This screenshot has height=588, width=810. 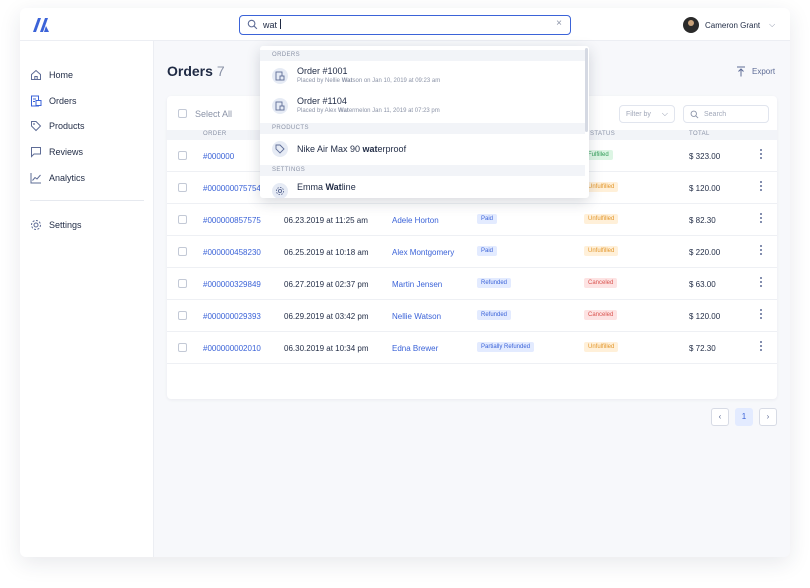 I want to click on sidebar-item-analytics: Analytics, so click(x=57, y=178).